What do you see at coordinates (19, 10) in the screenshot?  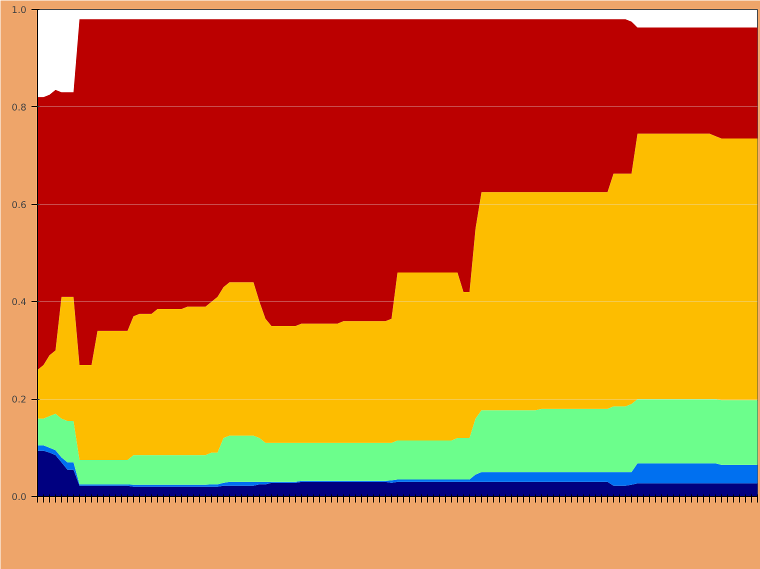 I see `y-tick-label: 1.0` at bounding box center [19, 10].